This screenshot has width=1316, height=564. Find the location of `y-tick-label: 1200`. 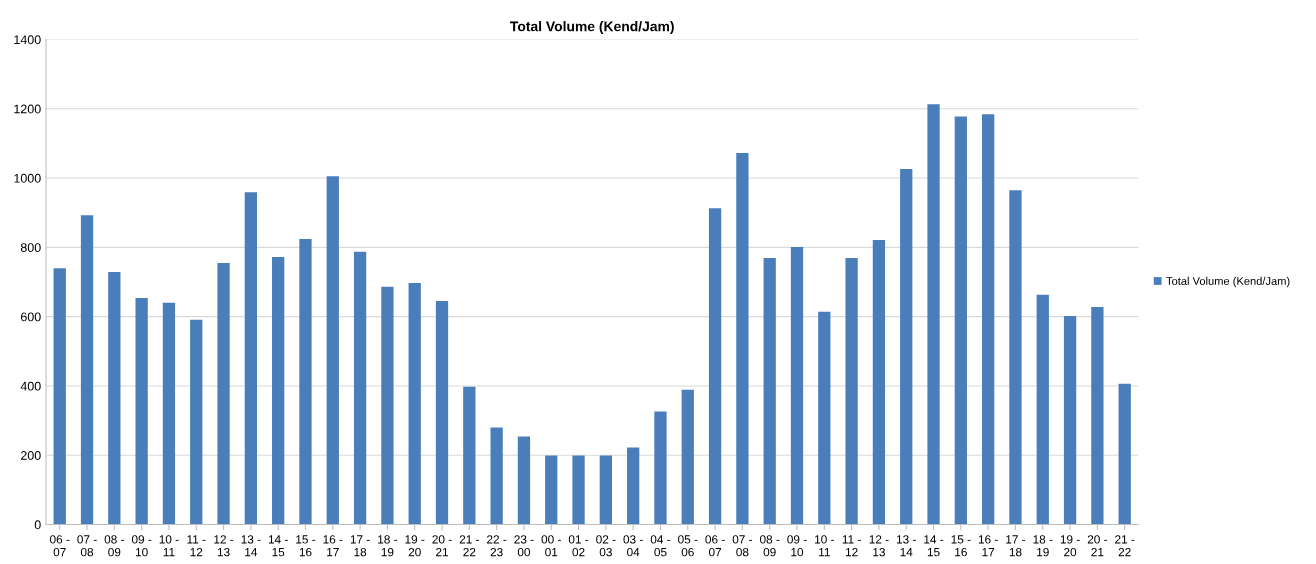

y-tick-label: 1200 is located at coordinates (27, 109).